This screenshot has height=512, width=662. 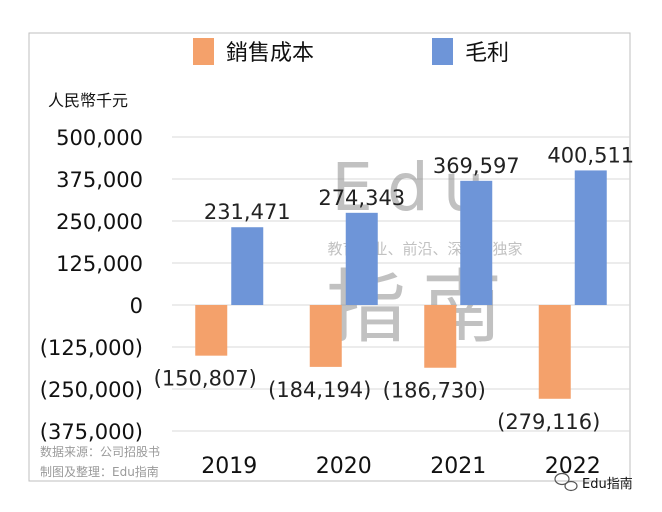 What do you see at coordinates (434, 391) in the screenshot?
I see `data-label-cost-of-sales: (186,730)` at bounding box center [434, 391].